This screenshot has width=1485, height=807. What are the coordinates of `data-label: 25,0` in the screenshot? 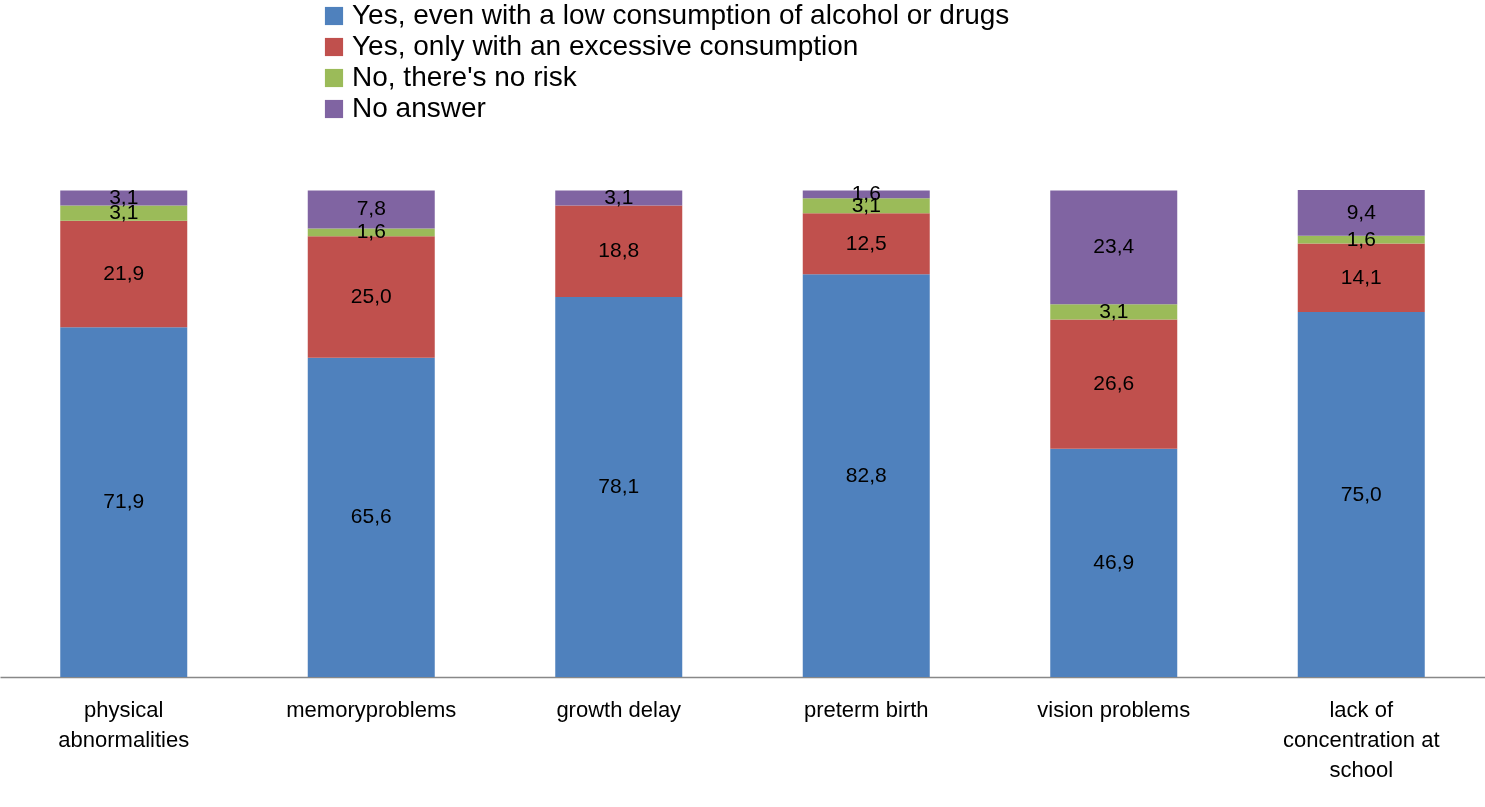 It's located at (371, 296).